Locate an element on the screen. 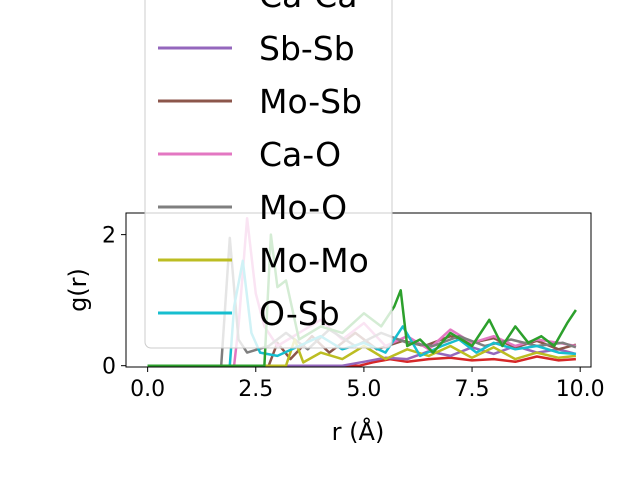  x-tick-label: 5.0 is located at coordinates (363, 389).